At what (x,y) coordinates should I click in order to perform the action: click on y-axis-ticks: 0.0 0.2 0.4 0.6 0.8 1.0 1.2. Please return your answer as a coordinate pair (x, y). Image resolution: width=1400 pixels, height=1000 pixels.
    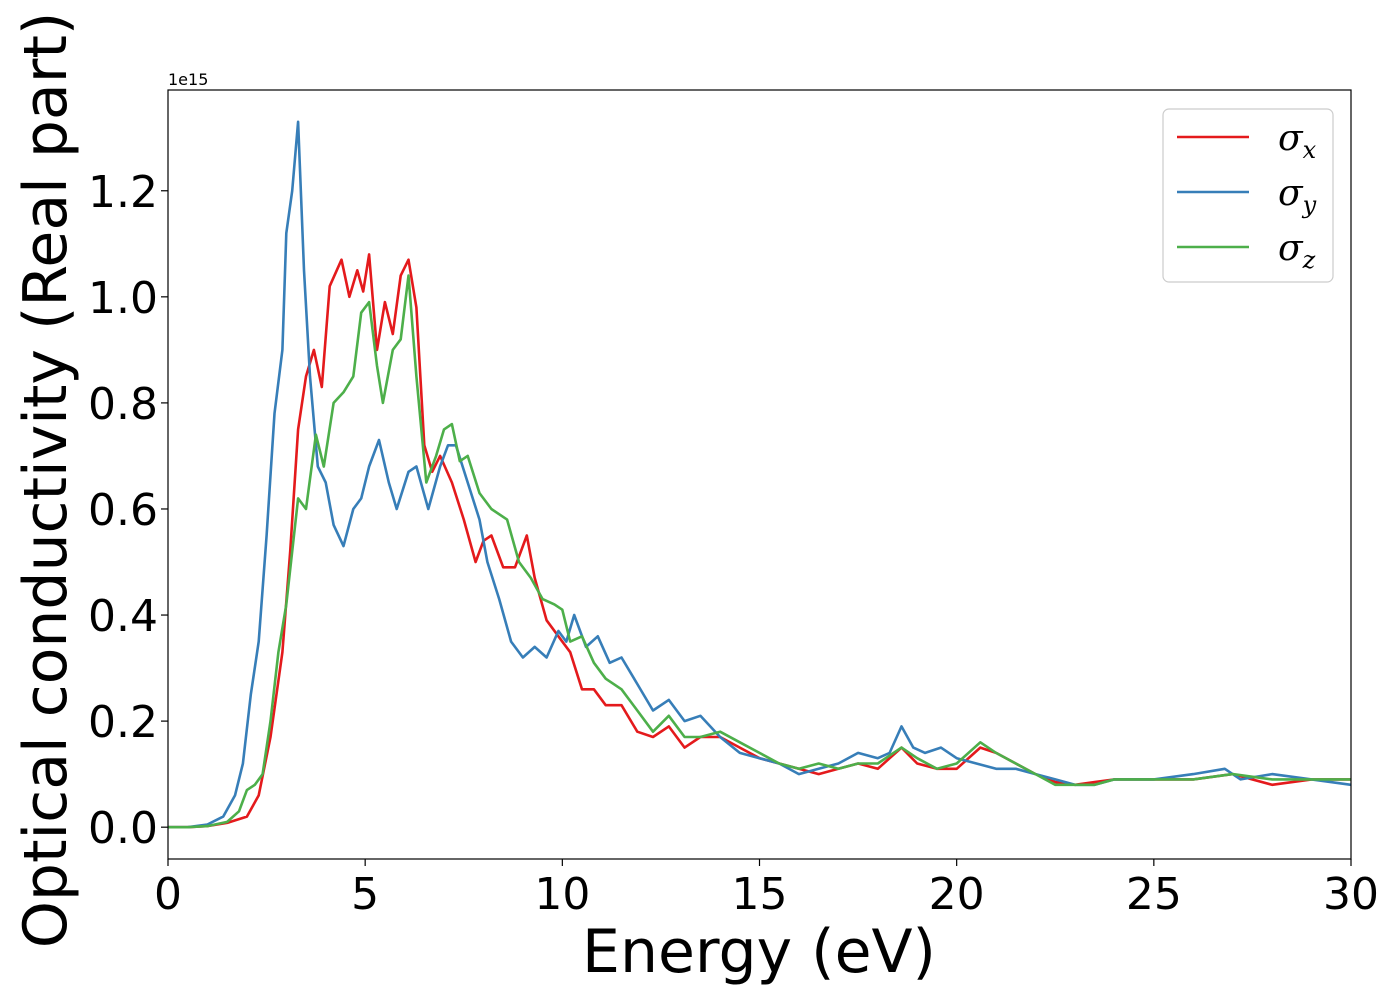
    Looking at the image, I should click on (128, 510).